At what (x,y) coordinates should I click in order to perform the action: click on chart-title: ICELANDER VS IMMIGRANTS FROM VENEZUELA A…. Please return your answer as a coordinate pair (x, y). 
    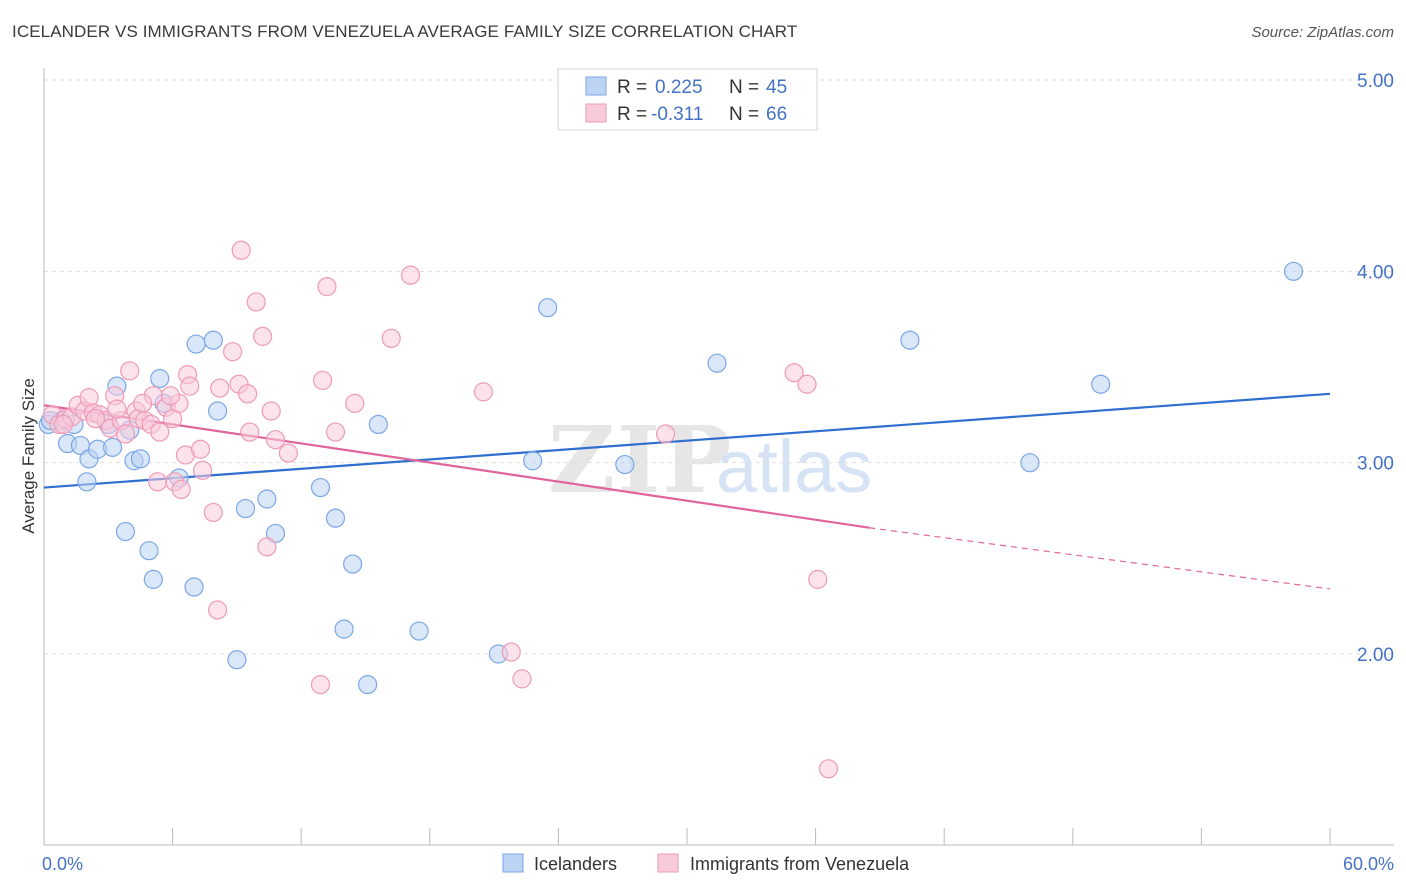
    Looking at the image, I should click on (405, 31).